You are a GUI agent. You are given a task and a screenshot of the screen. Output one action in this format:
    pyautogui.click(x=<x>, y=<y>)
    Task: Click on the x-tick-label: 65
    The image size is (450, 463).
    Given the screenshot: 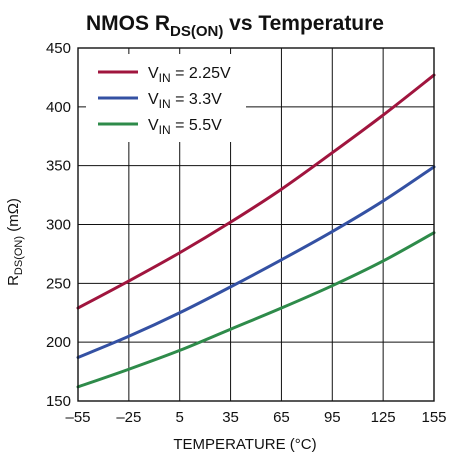 What is the action you would take?
    pyautogui.click(x=281, y=417)
    